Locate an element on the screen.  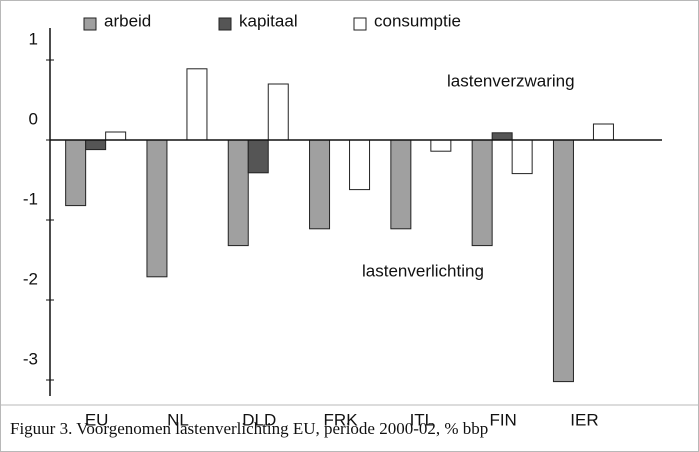
x-tick-label: FRK is located at coordinates (341, 419).